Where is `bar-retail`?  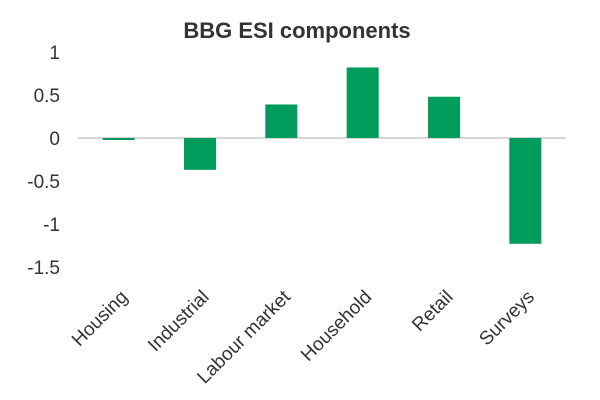
bar-retail is located at coordinates (444, 117).